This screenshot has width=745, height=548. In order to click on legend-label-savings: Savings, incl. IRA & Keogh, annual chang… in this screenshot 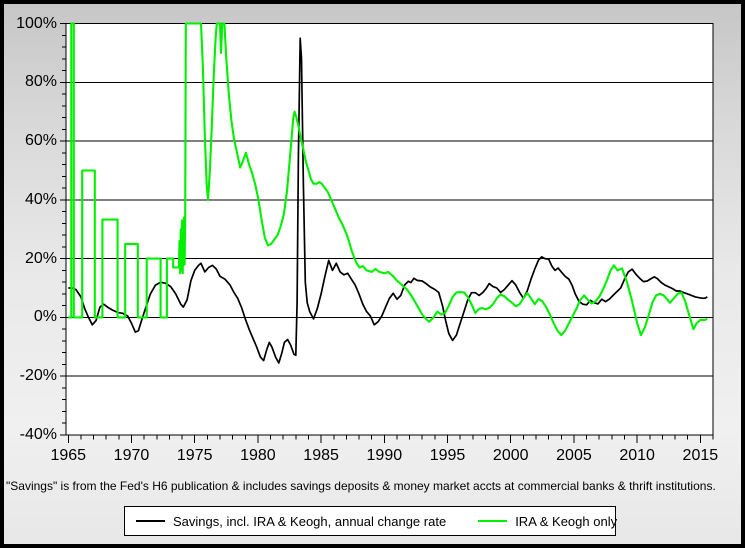, I will do `click(310, 521)`.